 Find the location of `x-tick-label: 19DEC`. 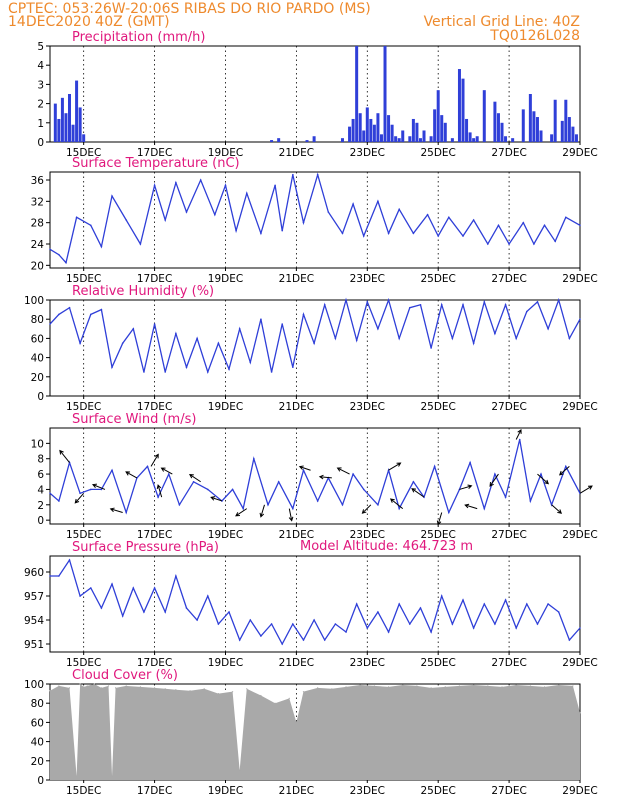

x-tick-label: 19DEC is located at coordinates (225, 535).